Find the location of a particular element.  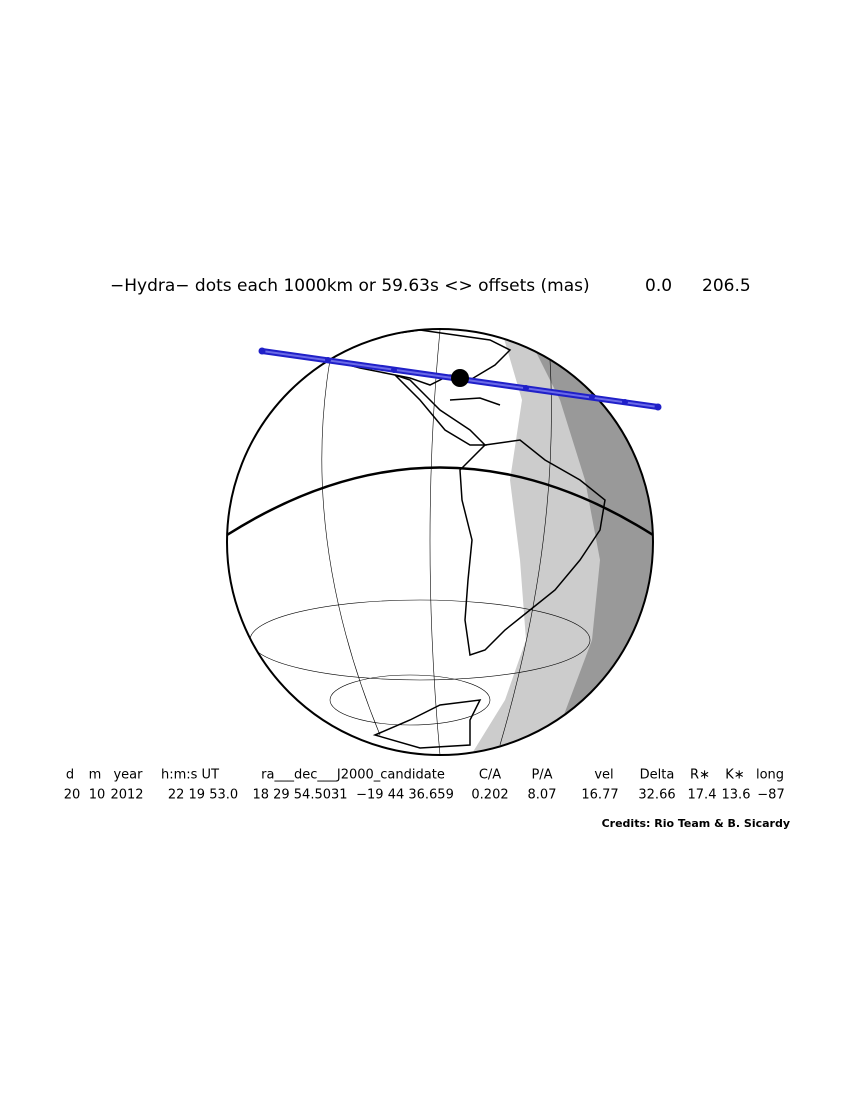

cell-value: −87 is located at coordinates (770, 795).